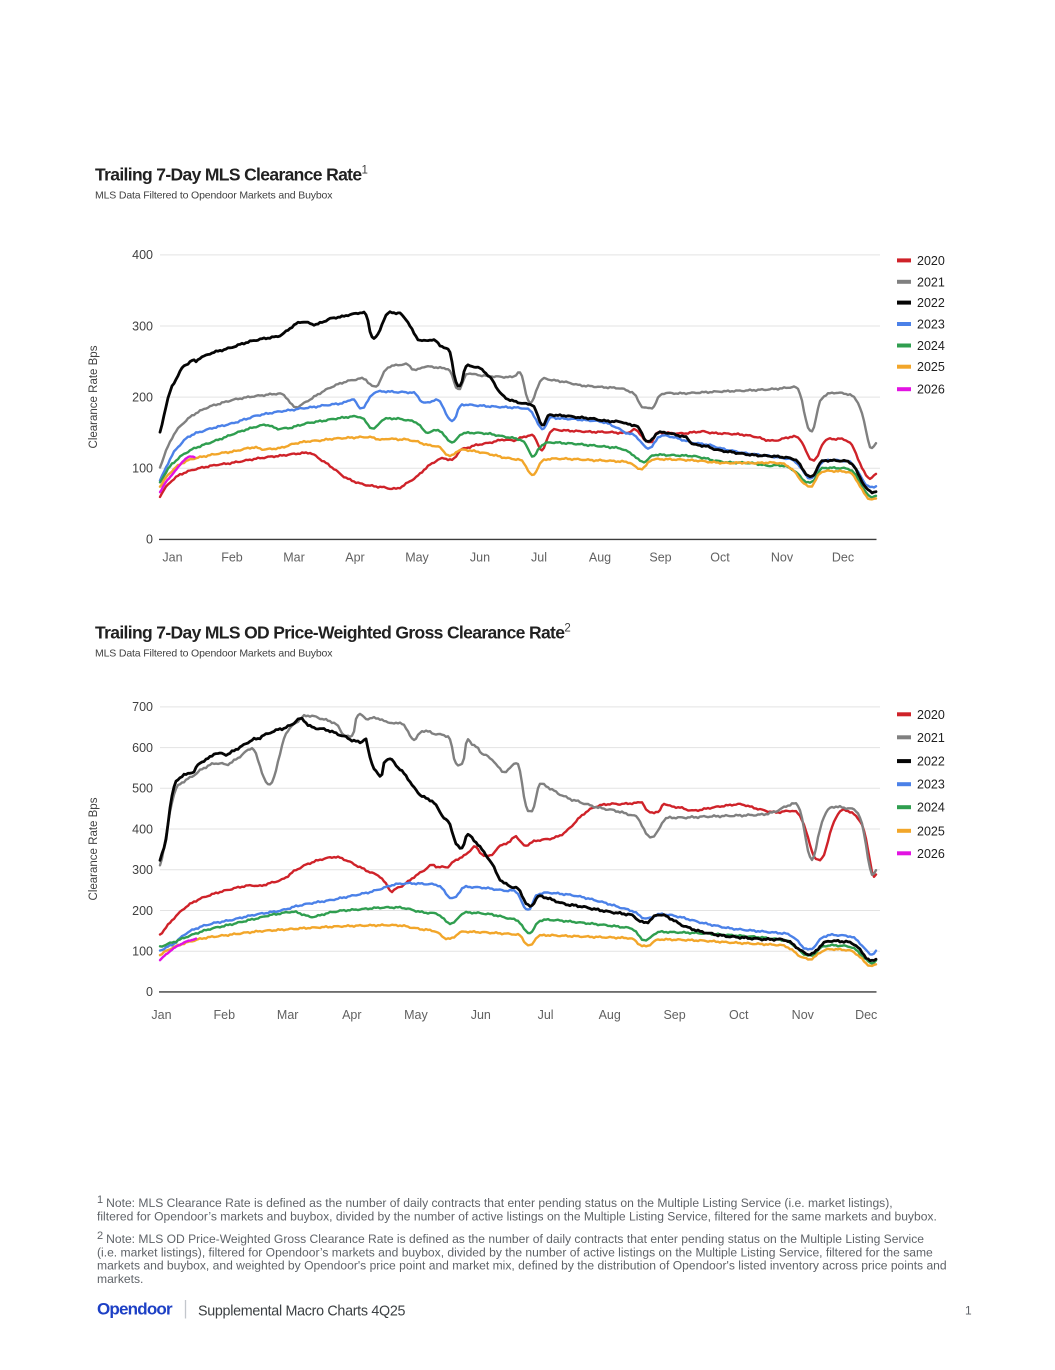 The height and width of the screenshot is (1370, 1055). I want to click on svg-text: 700, so click(142, 707).